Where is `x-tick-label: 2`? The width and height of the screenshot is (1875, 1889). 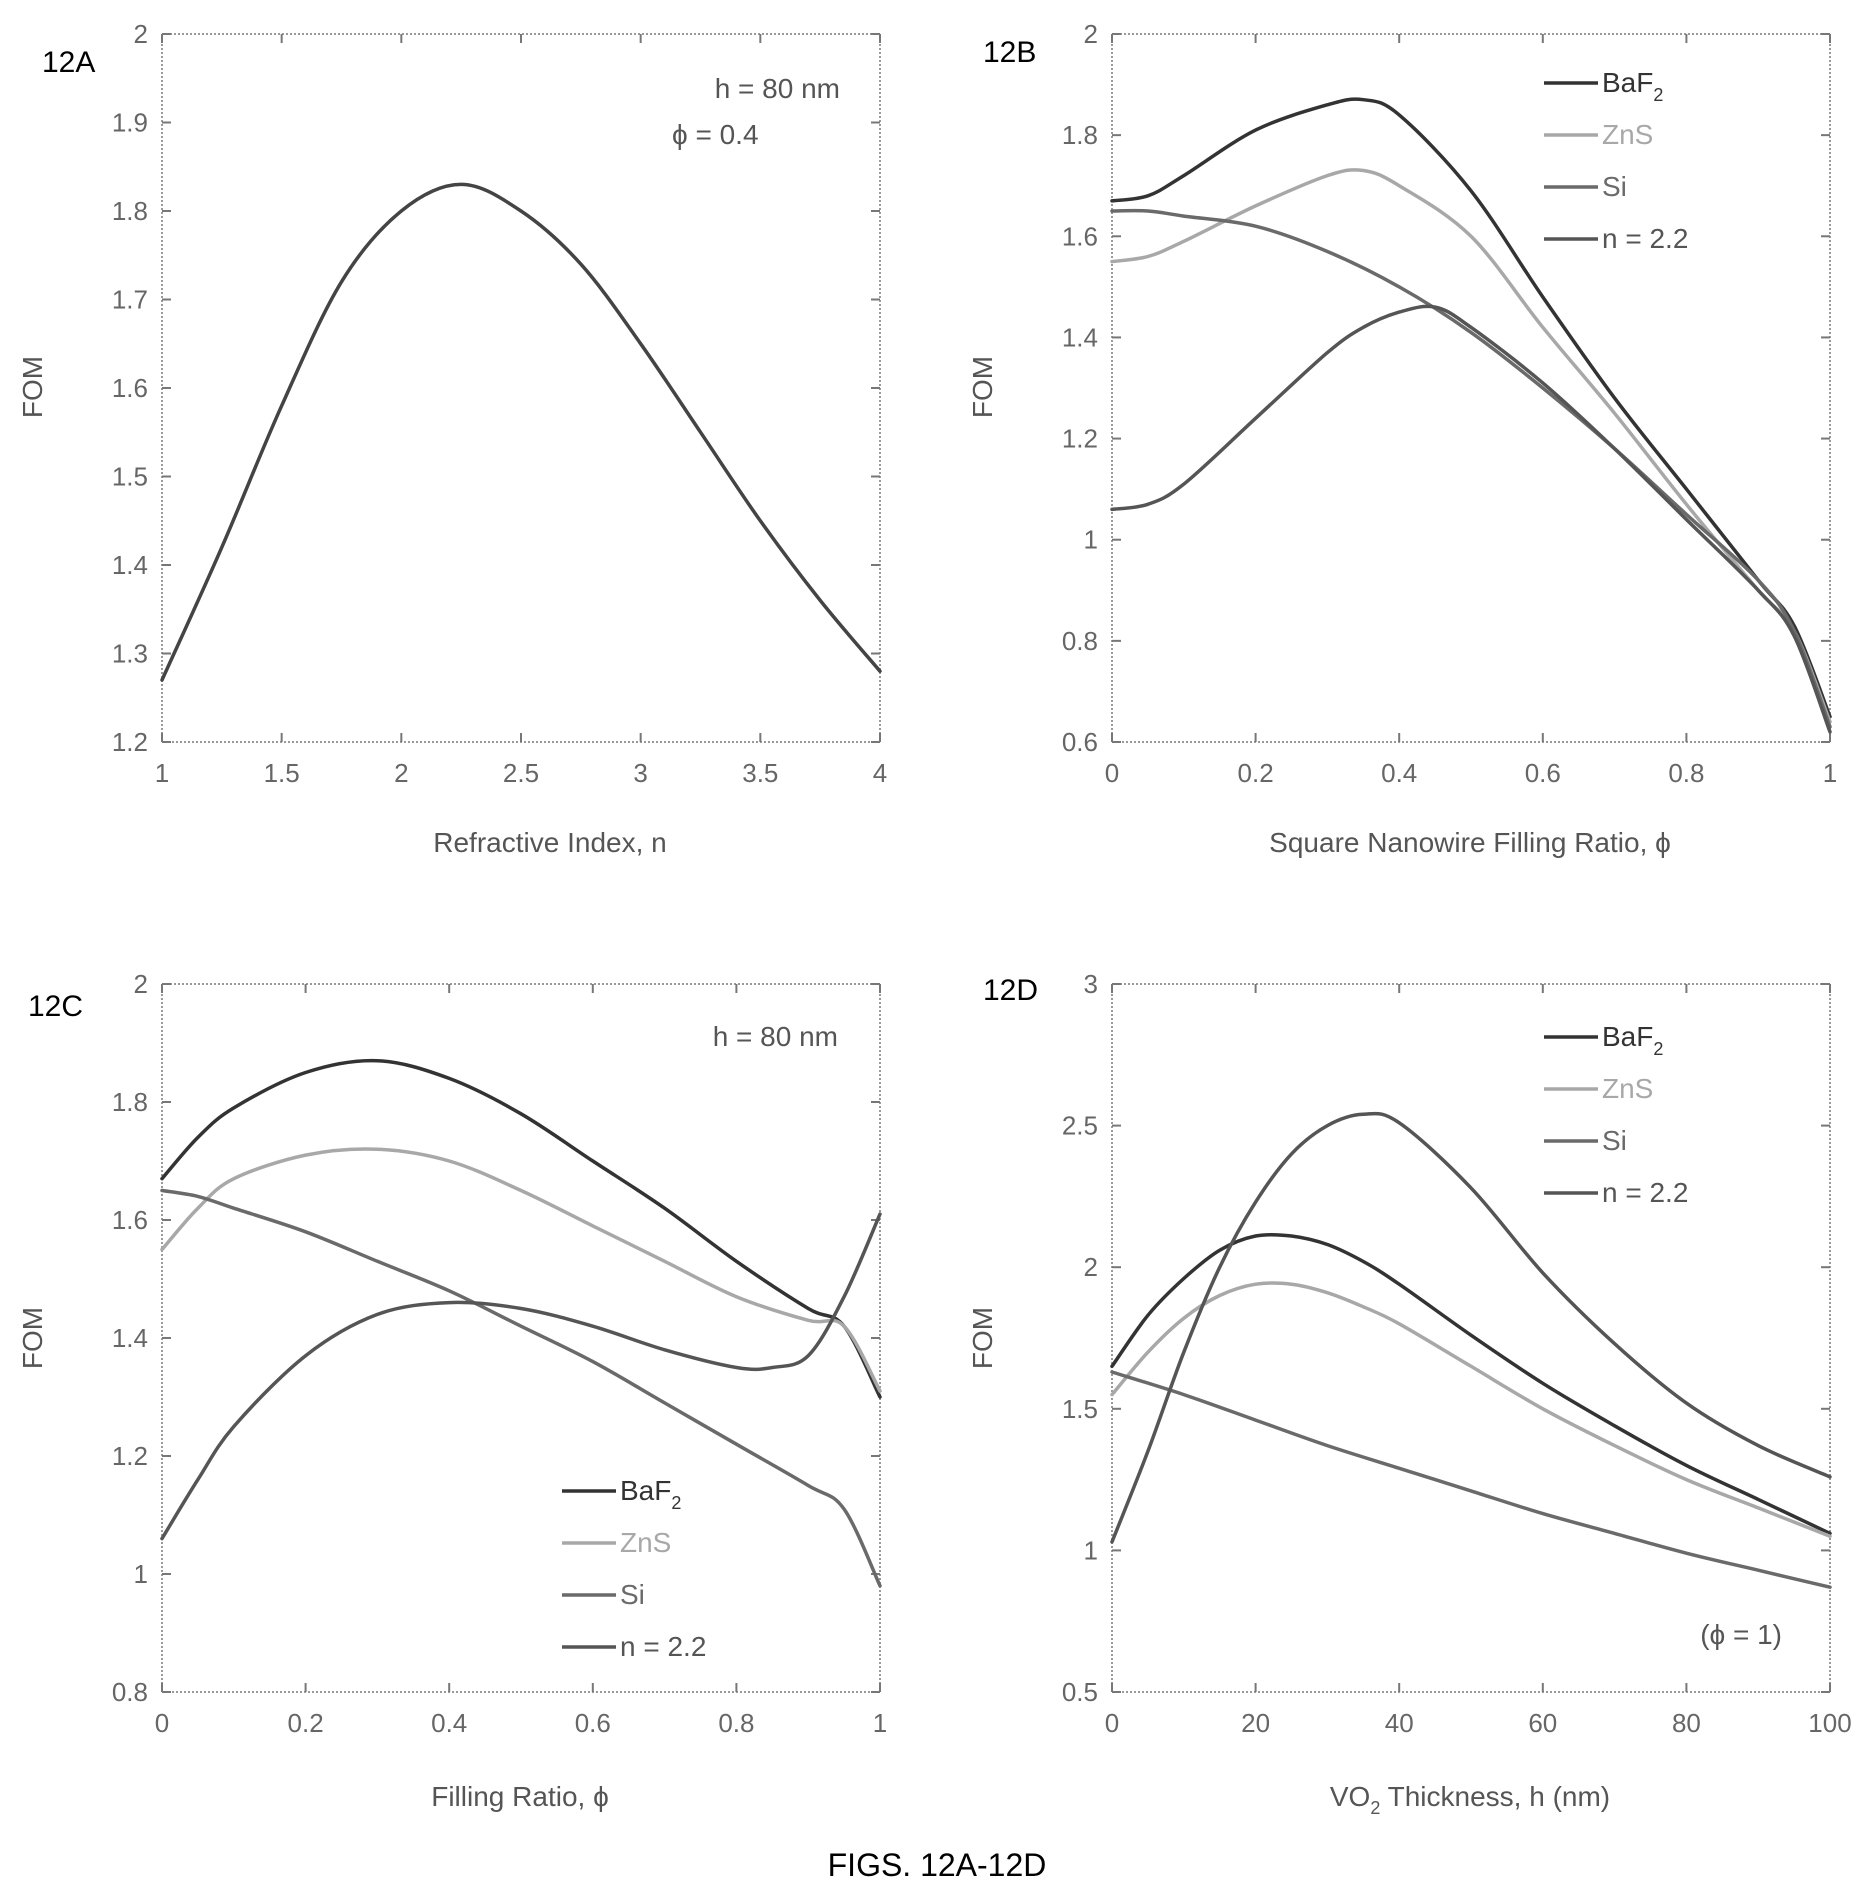
x-tick-label: 2 is located at coordinates (401, 773).